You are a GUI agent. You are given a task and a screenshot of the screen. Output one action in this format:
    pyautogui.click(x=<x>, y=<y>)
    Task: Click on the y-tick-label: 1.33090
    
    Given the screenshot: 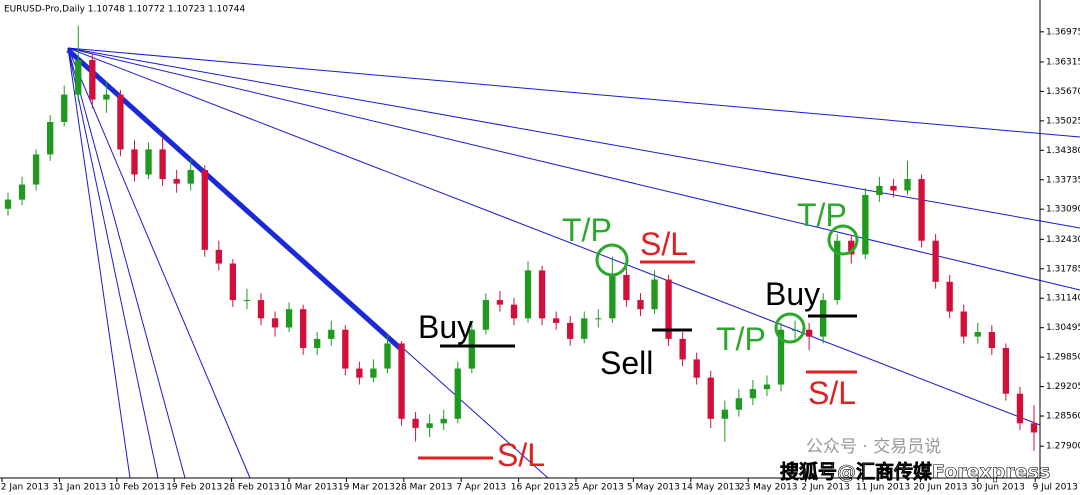 What is the action you would take?
    pyautogui.click(x=1063, y=210)
    